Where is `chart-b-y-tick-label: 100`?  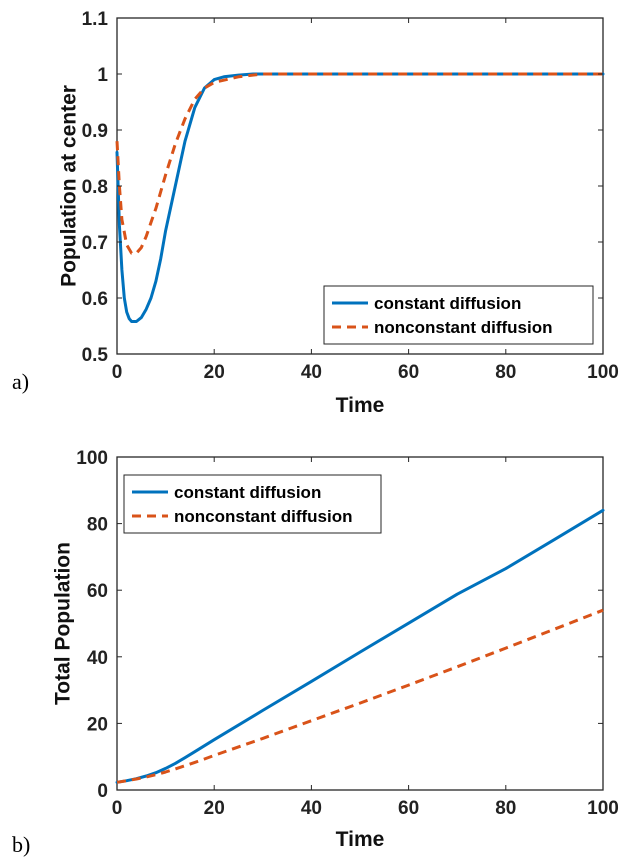 chart-b-y-tick-label: 100 is located at coordinates (92, 458).